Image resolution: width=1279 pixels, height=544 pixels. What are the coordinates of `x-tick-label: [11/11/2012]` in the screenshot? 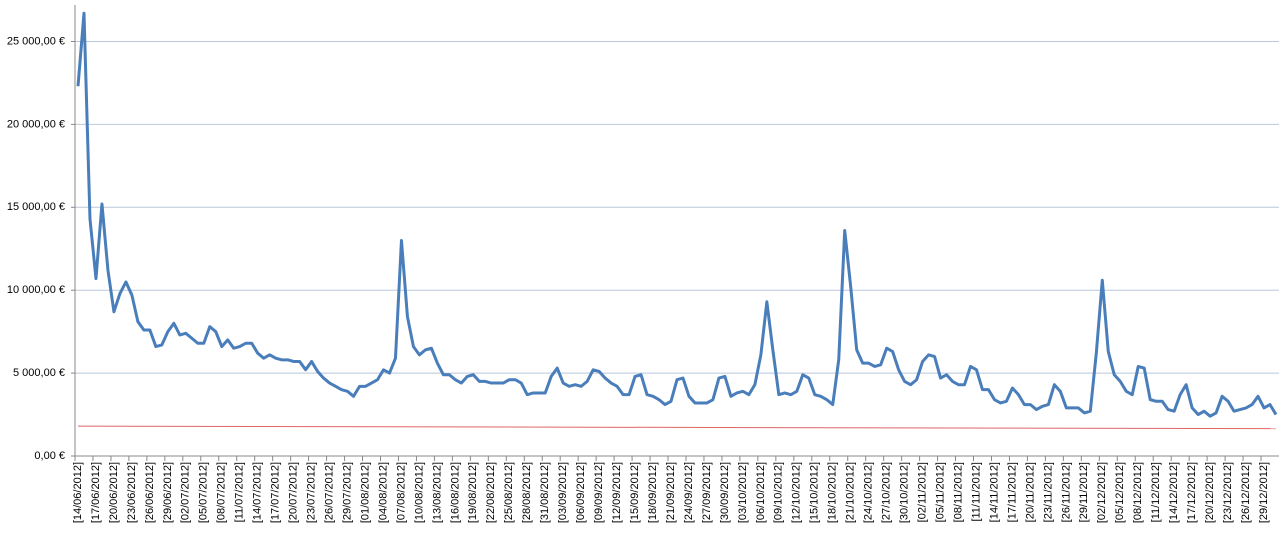 It's located at (976, 492).